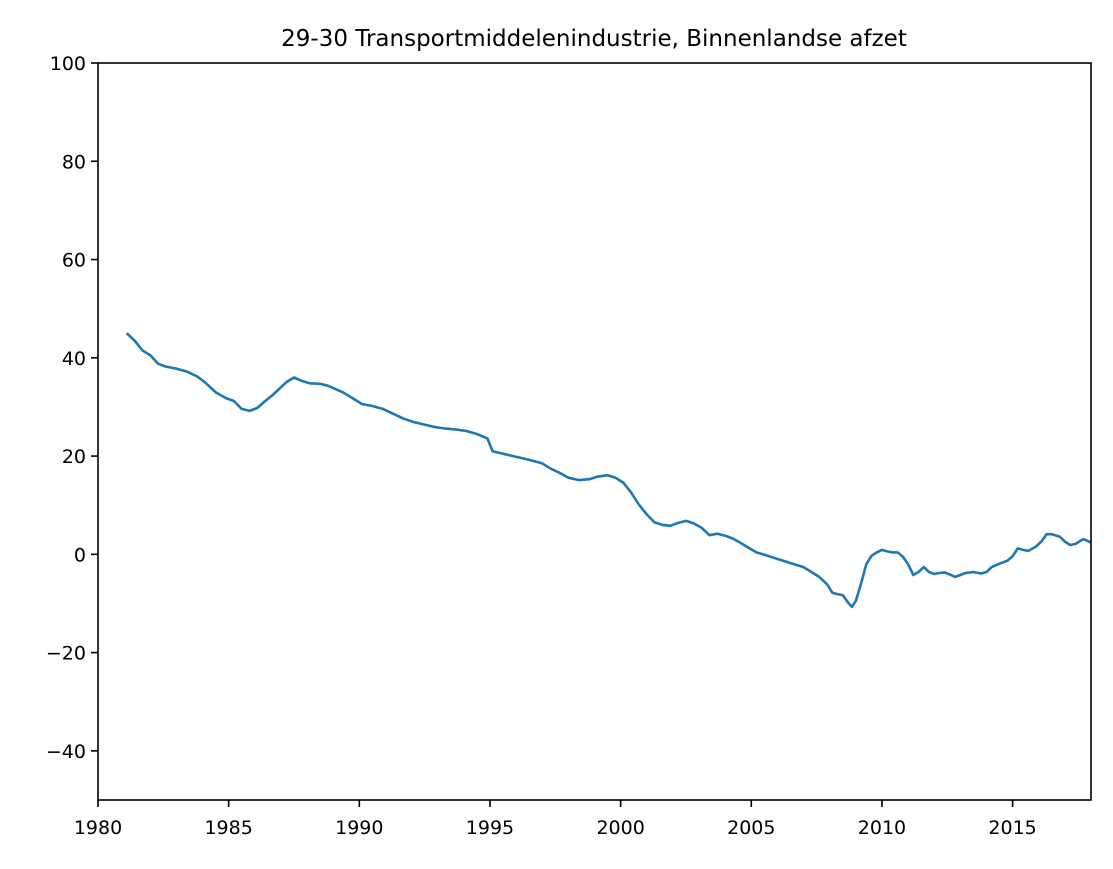  I want to click on y-tick-label: 80, so click(74, 162).